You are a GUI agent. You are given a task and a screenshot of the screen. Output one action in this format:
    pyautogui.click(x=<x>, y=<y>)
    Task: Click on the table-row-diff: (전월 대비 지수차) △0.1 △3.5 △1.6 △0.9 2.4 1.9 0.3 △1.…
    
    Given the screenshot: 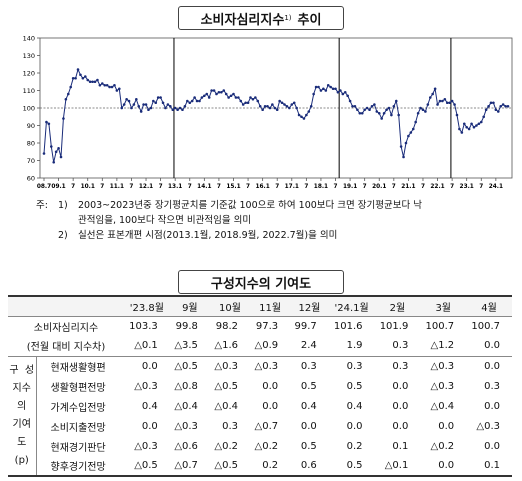 What is the action you would take?
    pyautogui.click(x=260, y=346)
    